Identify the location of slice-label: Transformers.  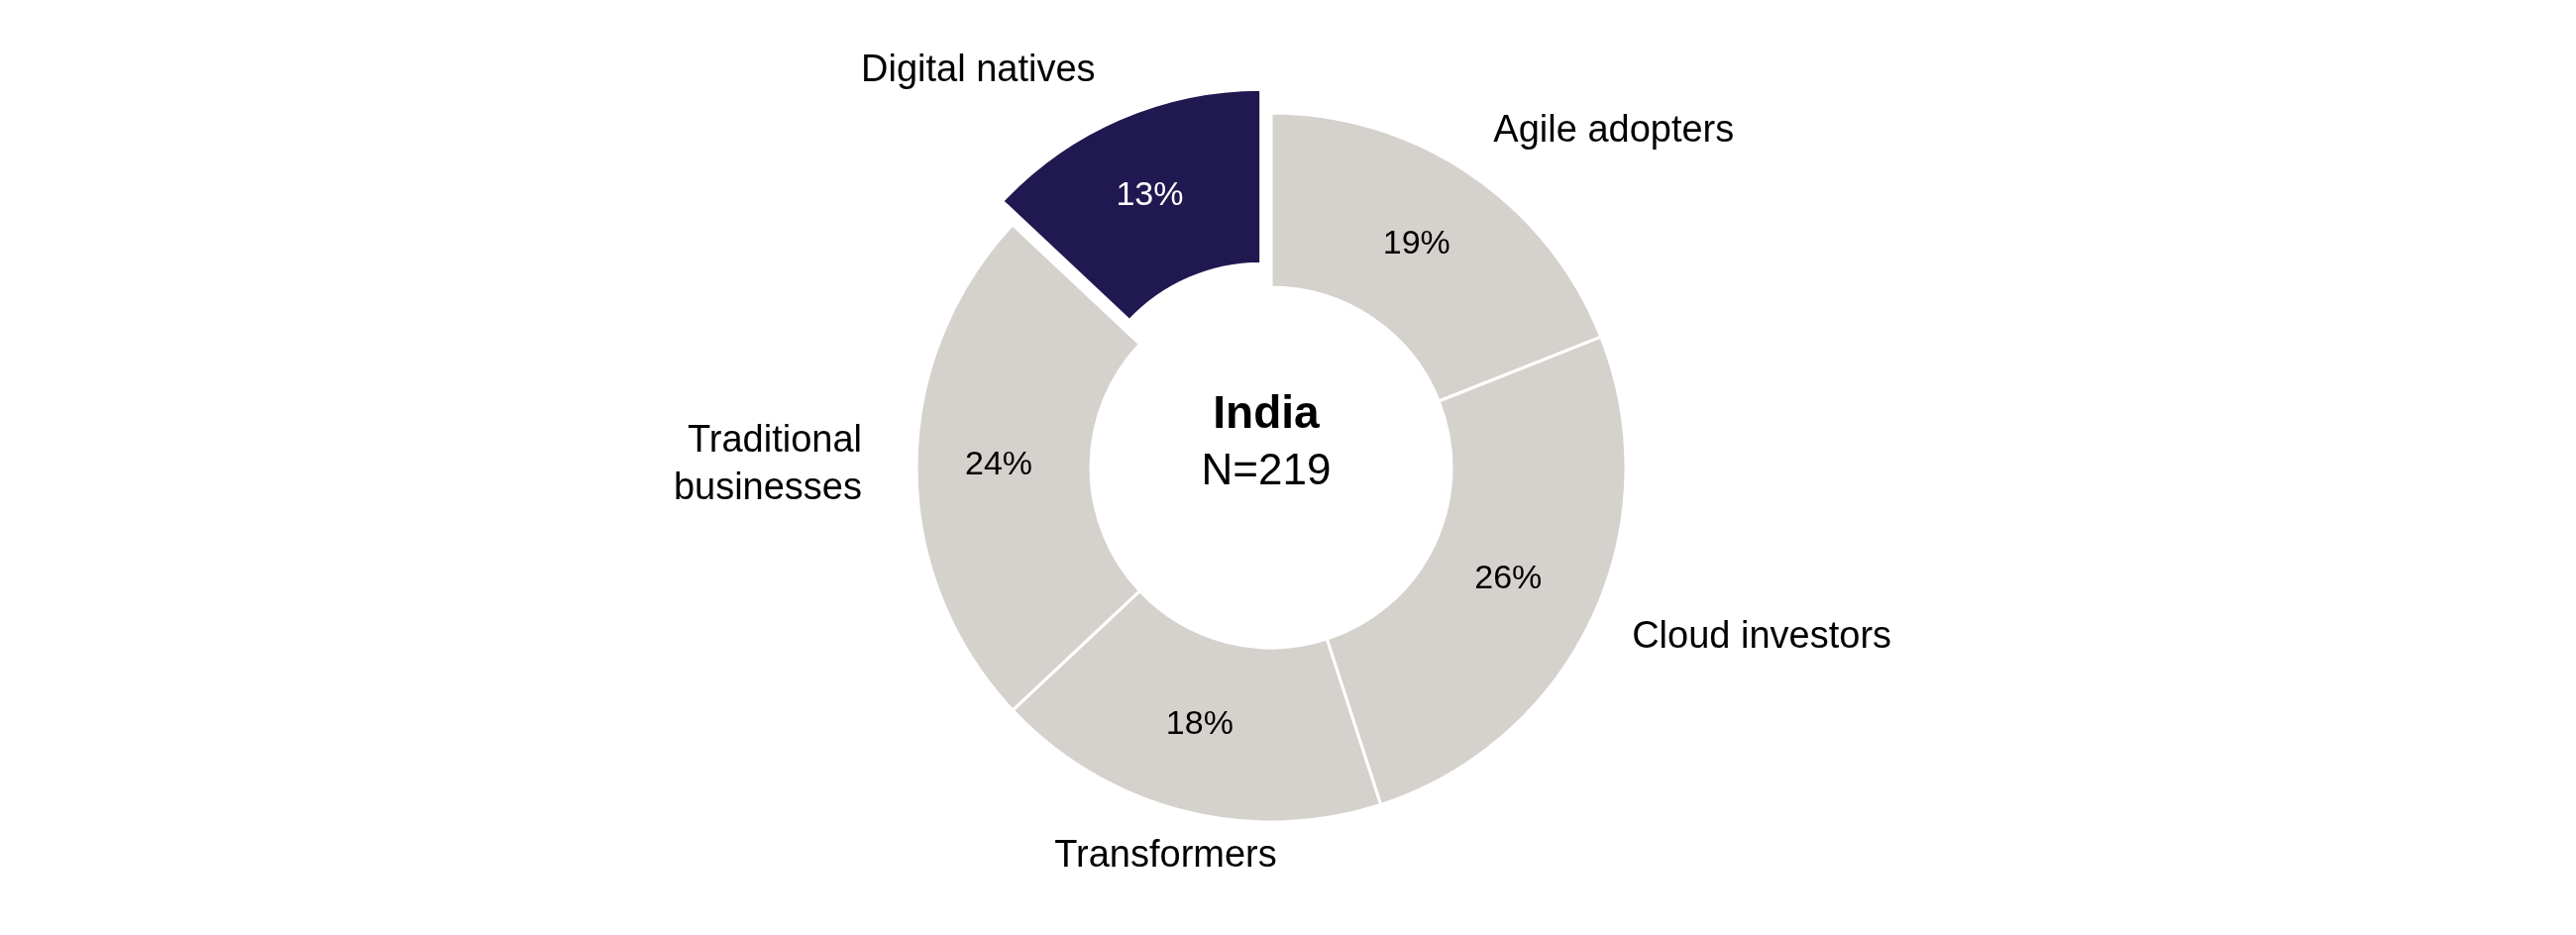
(1165, 854).